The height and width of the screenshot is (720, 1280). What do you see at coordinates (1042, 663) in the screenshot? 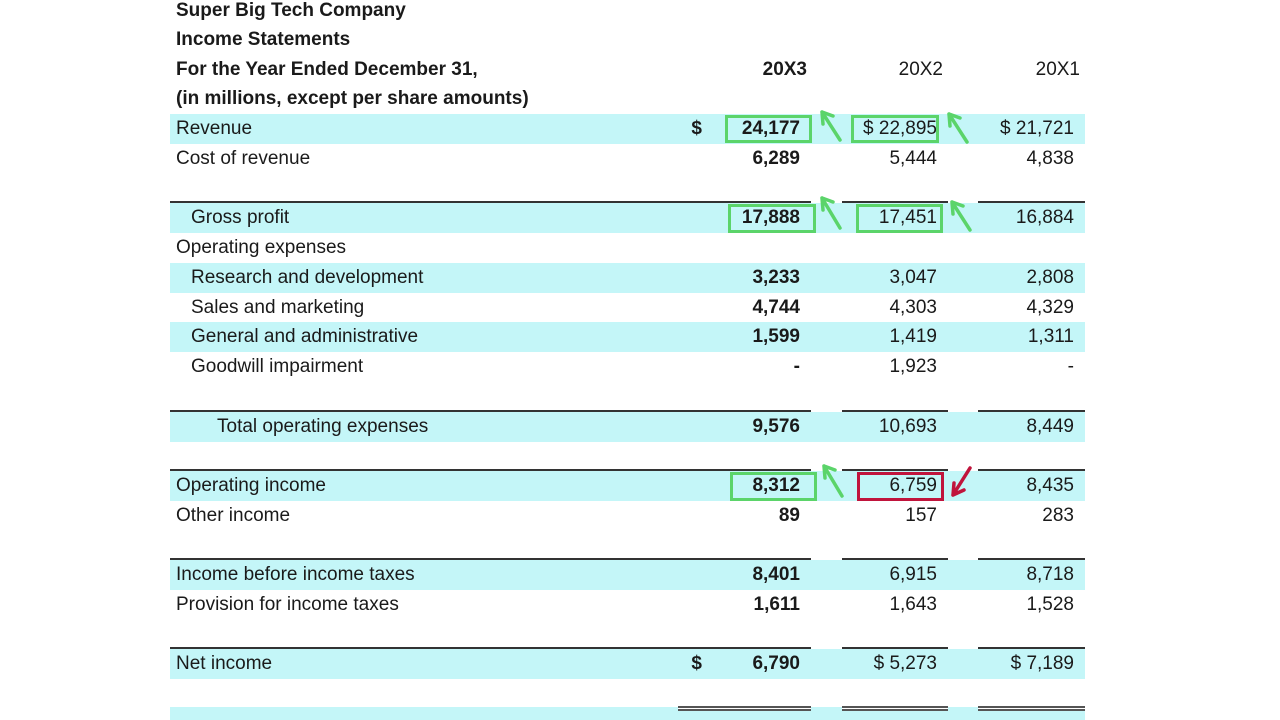
I see `value-20x1: $ 7,189` at bounding box center [1042, 663].